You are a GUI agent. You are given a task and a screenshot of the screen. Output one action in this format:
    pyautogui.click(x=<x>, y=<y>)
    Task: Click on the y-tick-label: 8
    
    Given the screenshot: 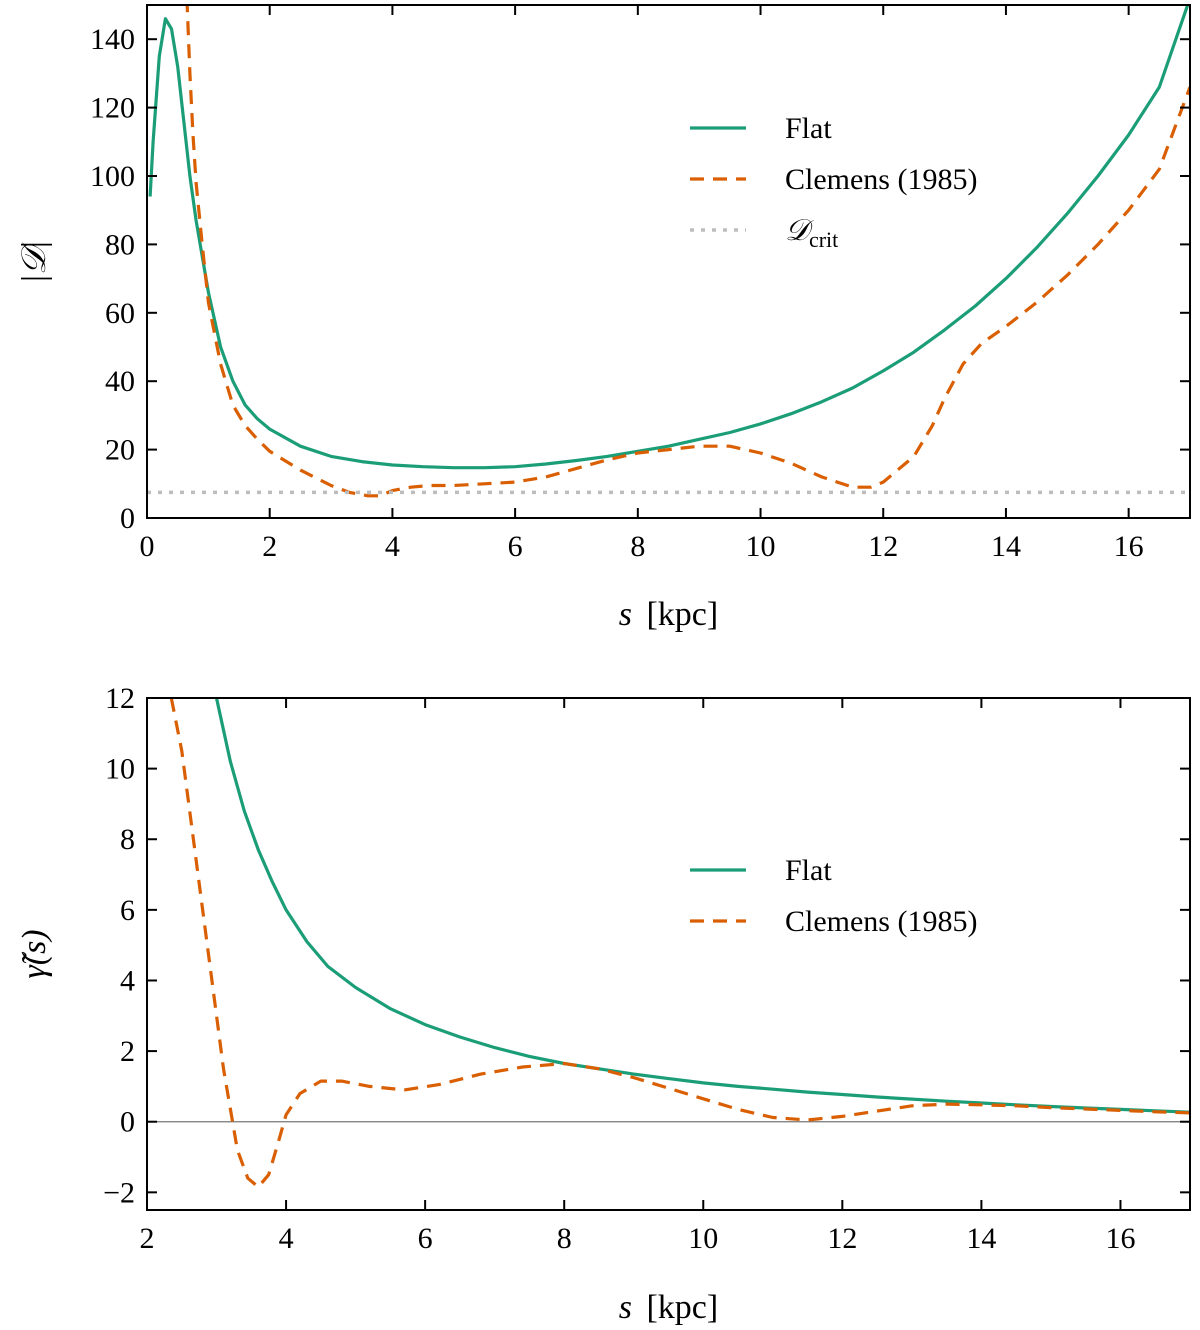 What is the action you would take?
    pyautogui.click(x=127, y=839)
    